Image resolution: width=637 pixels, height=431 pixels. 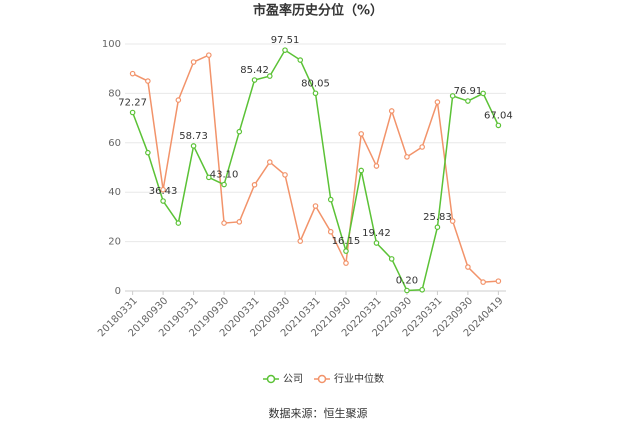 I want to click on data-label: 80.05, so click(x=315, y=83).